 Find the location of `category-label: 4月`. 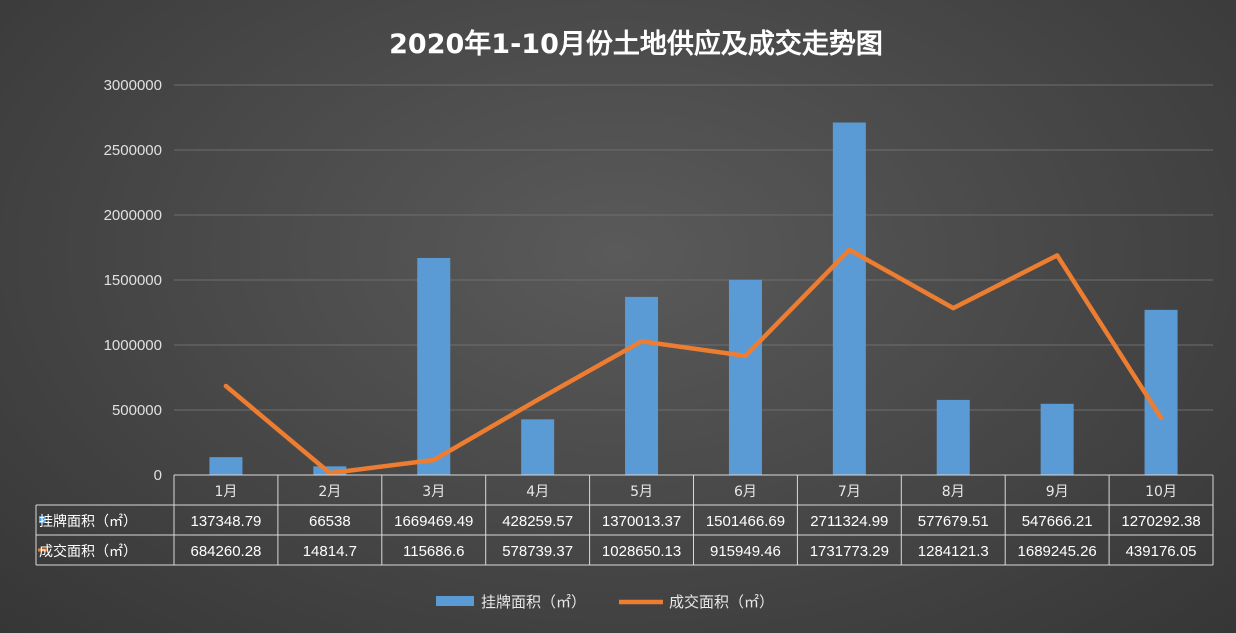

category-label: 4月 is located at coordinates (537, 492).